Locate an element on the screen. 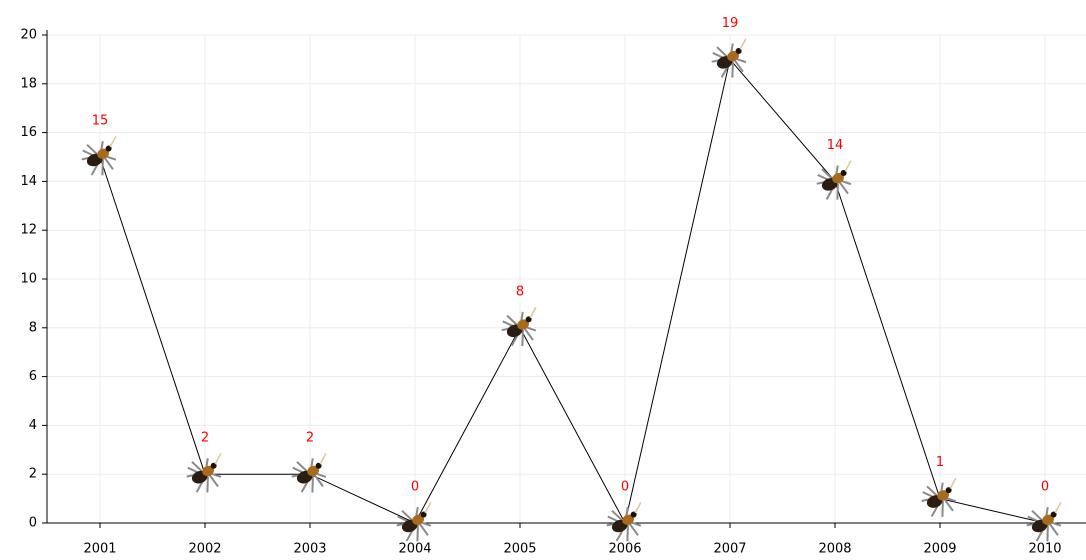  x-tick-label: 2003 is located at coordinates (309, 549).